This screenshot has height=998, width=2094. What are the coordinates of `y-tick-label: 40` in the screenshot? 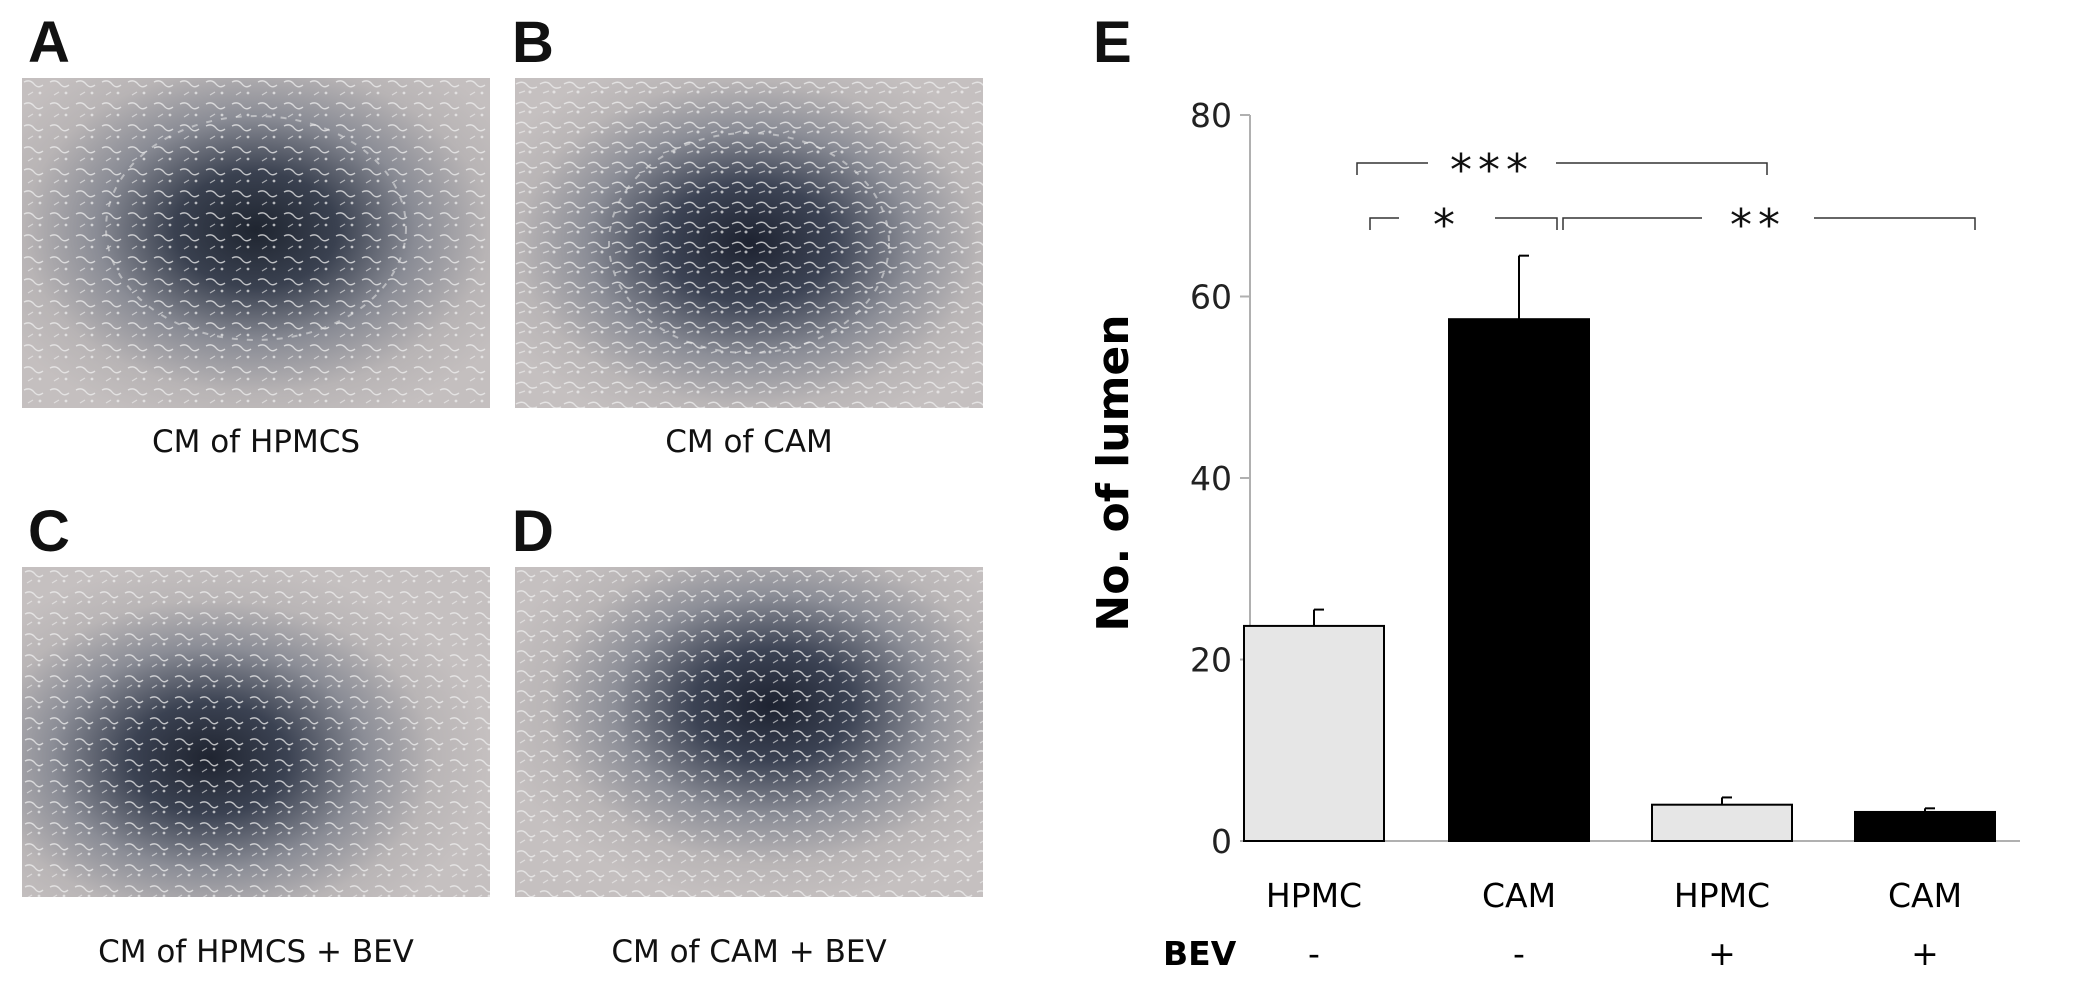 It's located at (1211, 478).